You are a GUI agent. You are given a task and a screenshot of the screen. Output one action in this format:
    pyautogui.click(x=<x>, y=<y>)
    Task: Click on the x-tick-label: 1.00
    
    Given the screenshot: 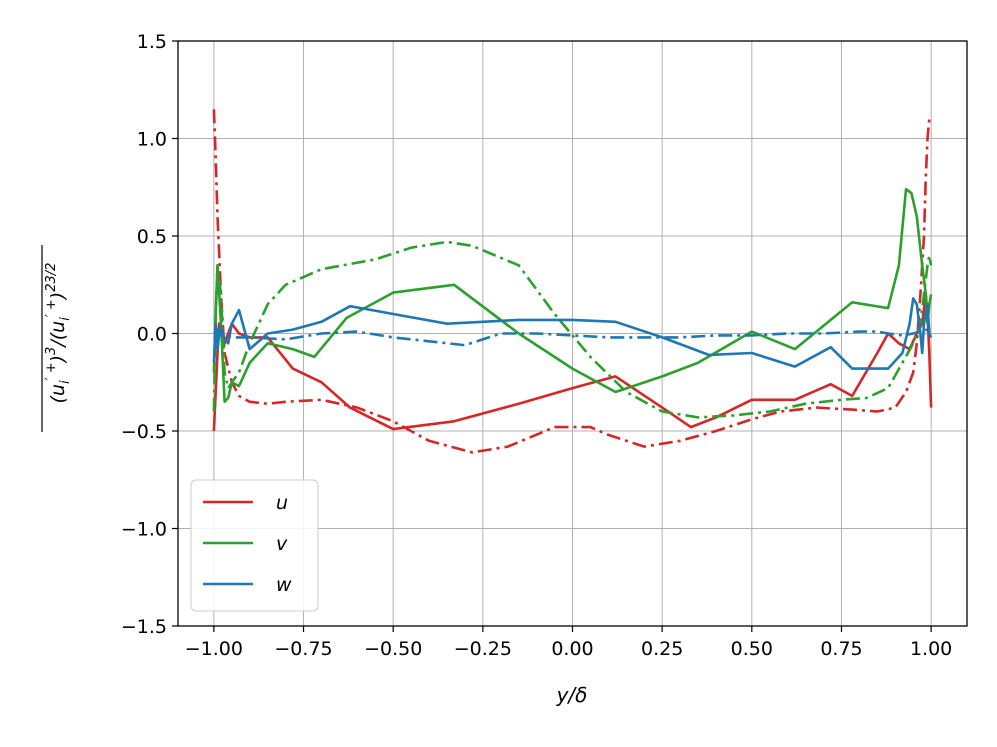 What is the action you would take?
    pyautogui.click(x=931, y=649)
    